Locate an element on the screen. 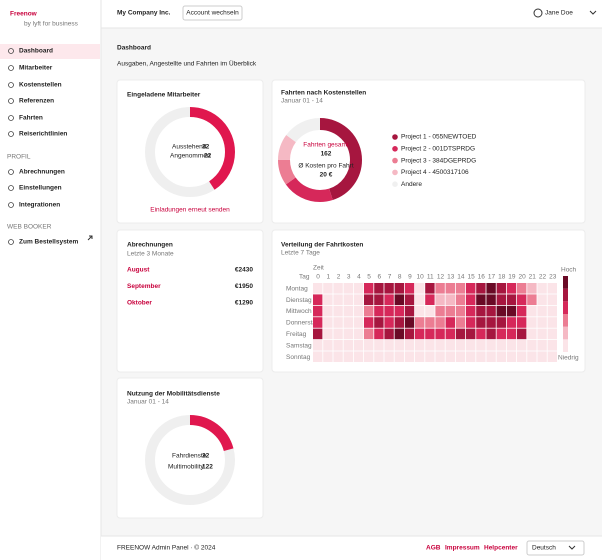 This screenshot has height=560, width=602. stat-value: 22 is located at coordinates (208, 156).